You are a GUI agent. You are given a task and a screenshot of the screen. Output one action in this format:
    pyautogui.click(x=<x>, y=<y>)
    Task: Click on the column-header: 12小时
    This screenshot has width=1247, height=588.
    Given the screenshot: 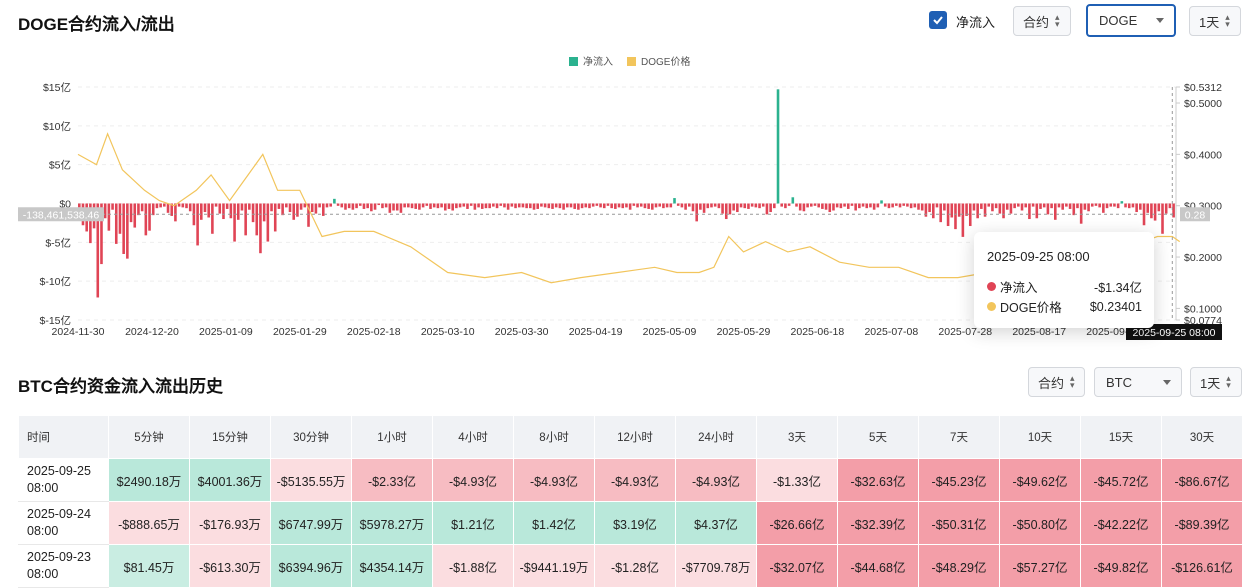 What is the action you would take?
    pyautogui.click(x=635, y=437)
    